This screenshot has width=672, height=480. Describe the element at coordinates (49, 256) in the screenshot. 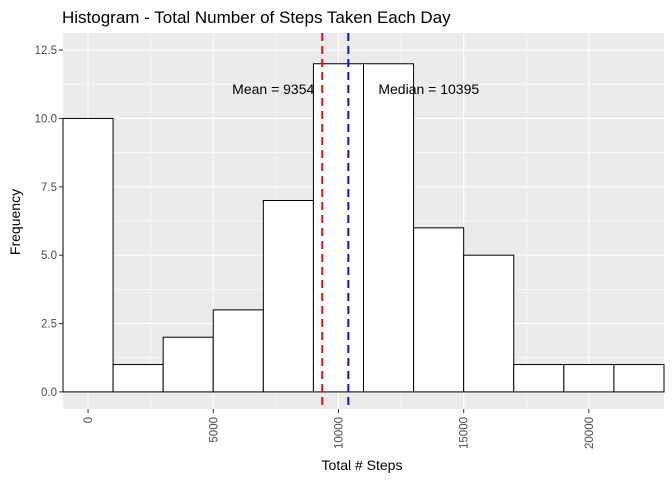

I see `y-tick-label: 5.0` at that location.